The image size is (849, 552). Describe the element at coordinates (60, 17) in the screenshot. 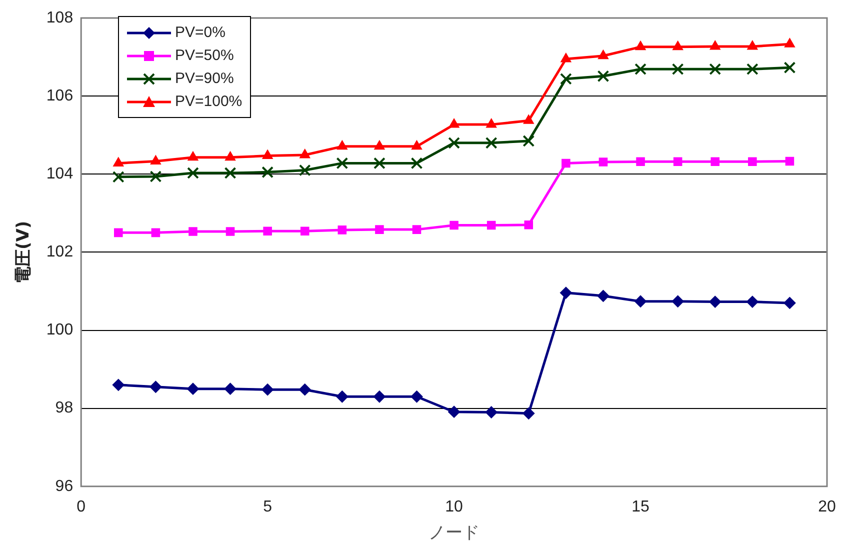

I see `y-tick-label: 108` at that location.